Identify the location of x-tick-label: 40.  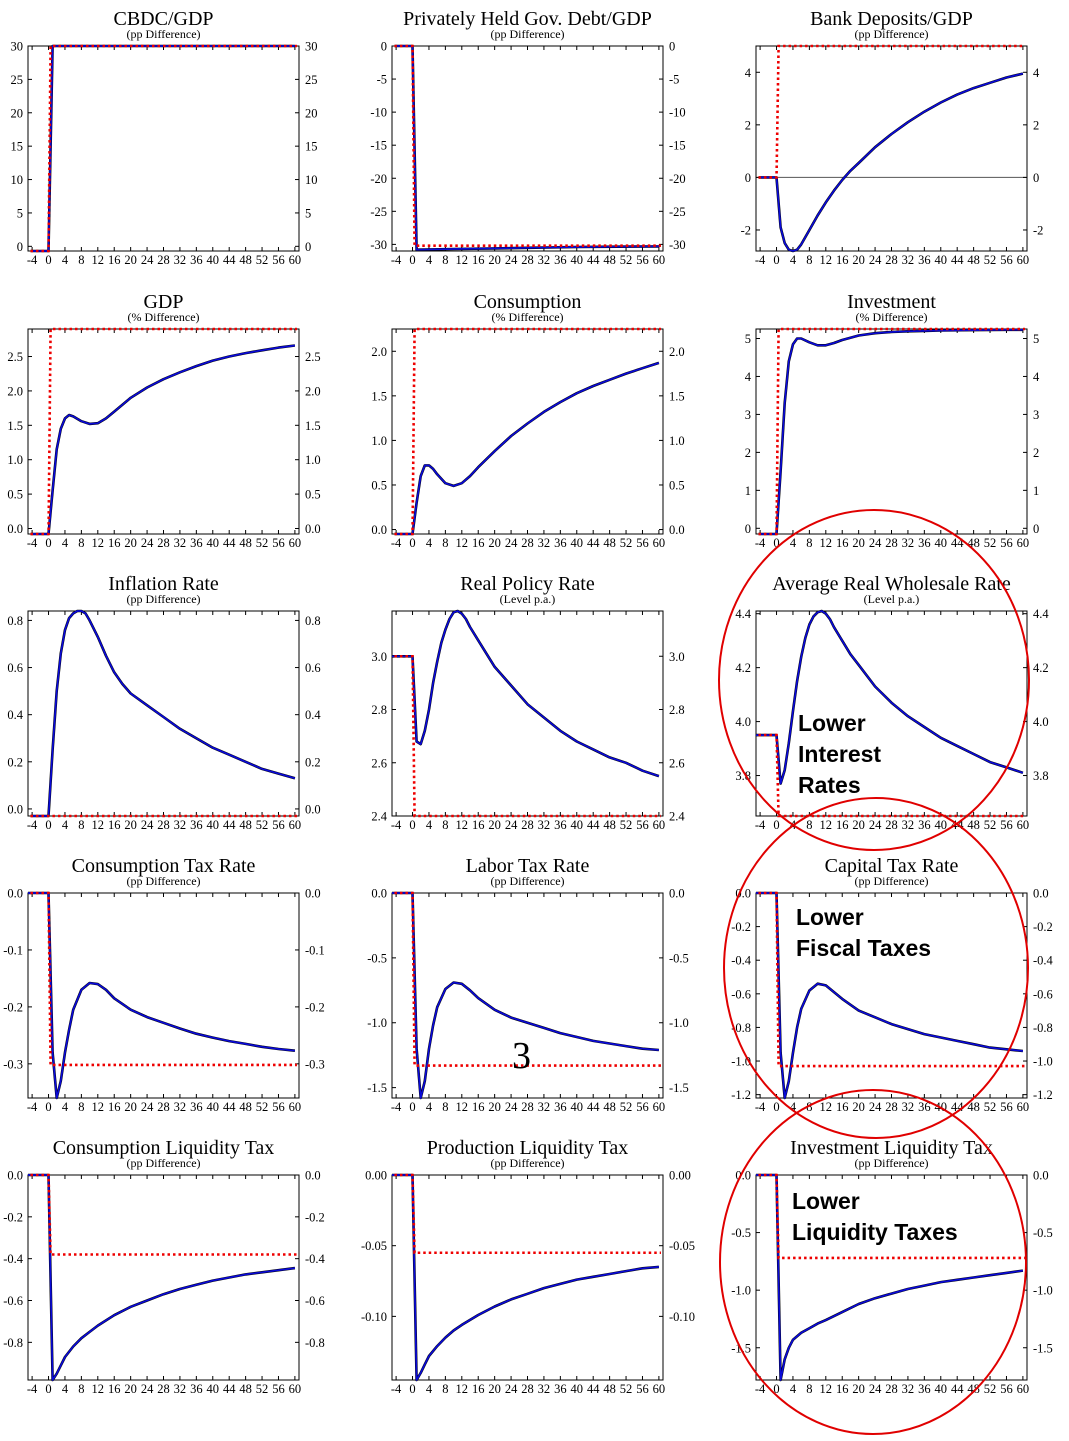
(213, 1107).